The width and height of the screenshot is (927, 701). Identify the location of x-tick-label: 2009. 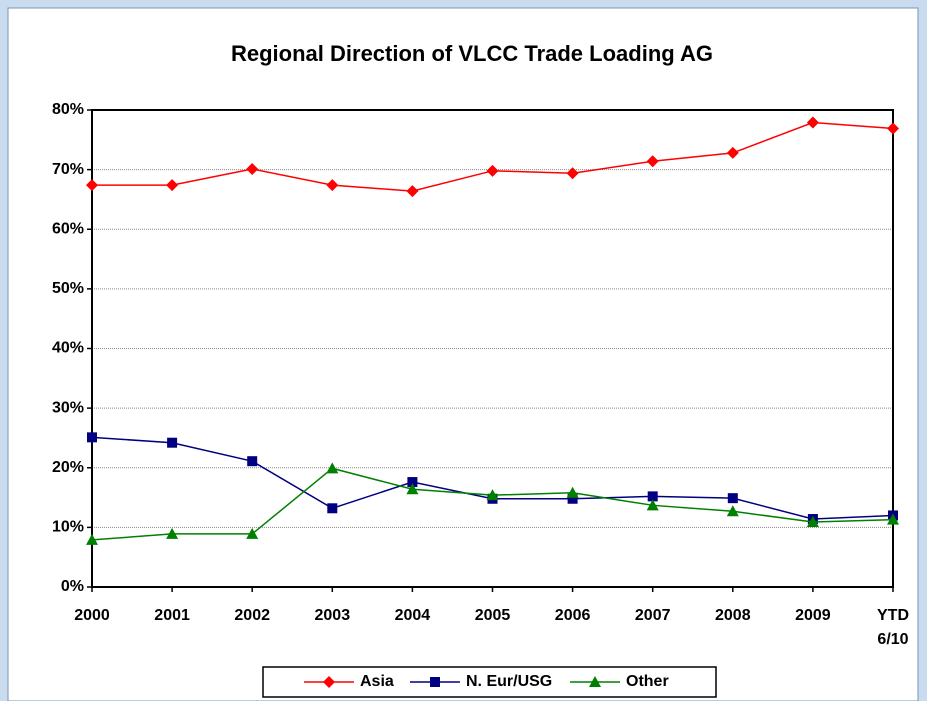
(813, 615).